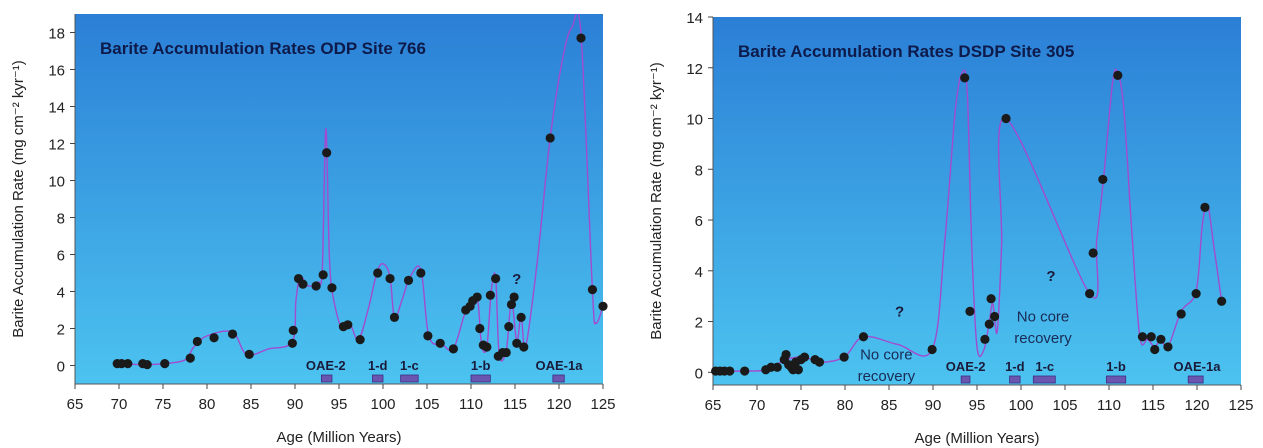  I want to click on dsdp-y-axis-label: Barite Accumulation Rate (mg cm⁻² kyr⁻¹), so click(656, 201).